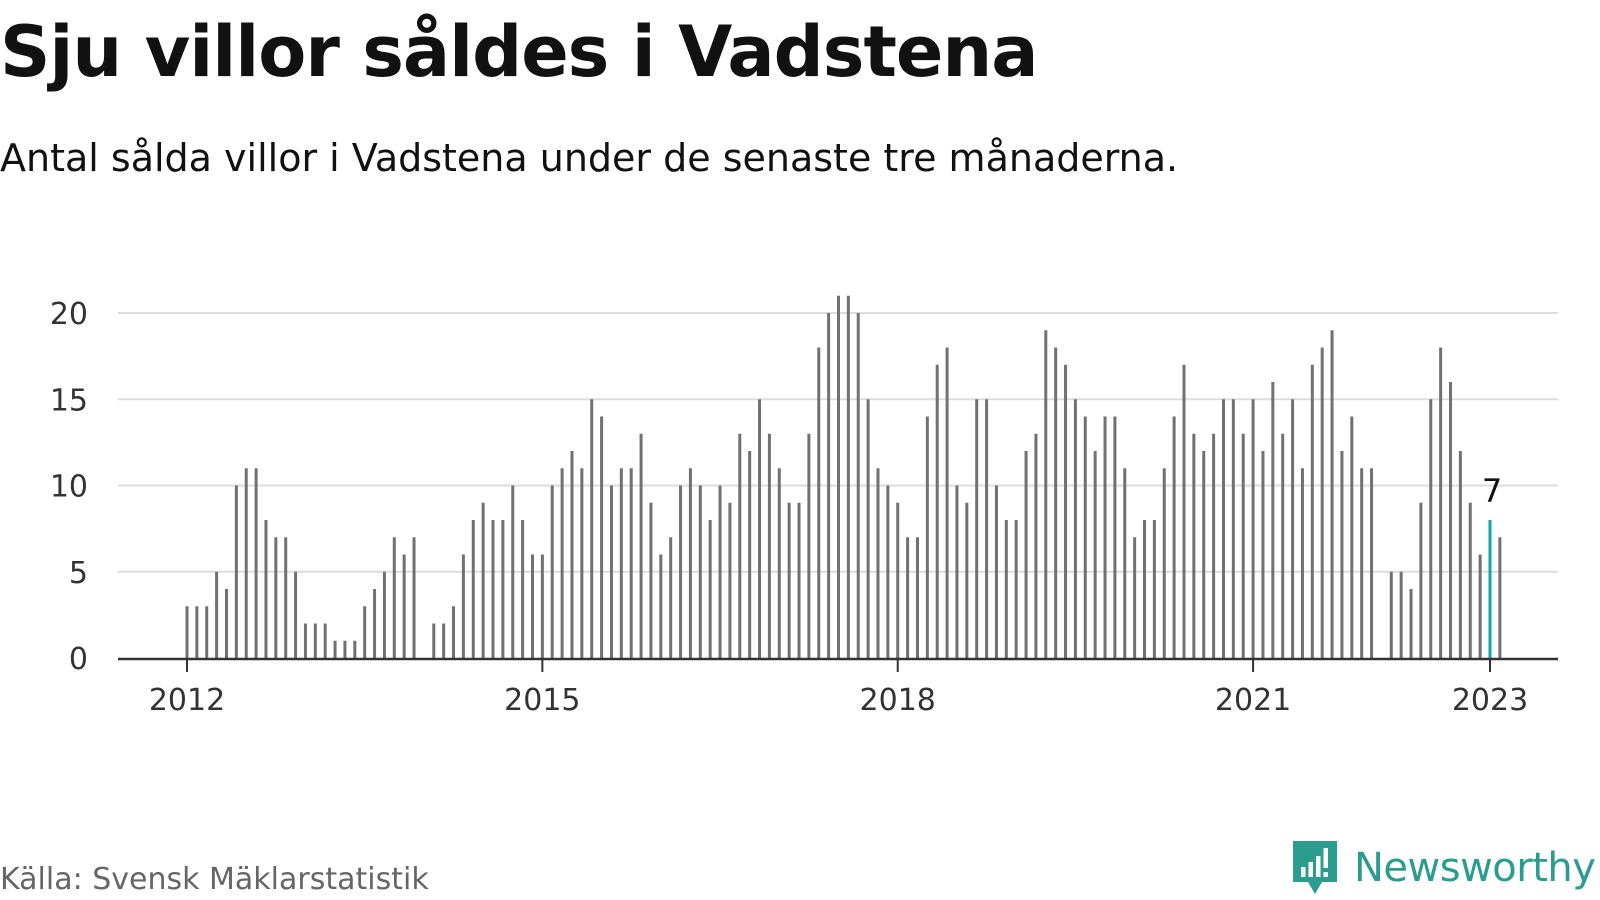 The width and height of the screenshot is (1600, 900). I want to click on y-axis-ticks: 0 5 10 15 20, so click(69, 487).